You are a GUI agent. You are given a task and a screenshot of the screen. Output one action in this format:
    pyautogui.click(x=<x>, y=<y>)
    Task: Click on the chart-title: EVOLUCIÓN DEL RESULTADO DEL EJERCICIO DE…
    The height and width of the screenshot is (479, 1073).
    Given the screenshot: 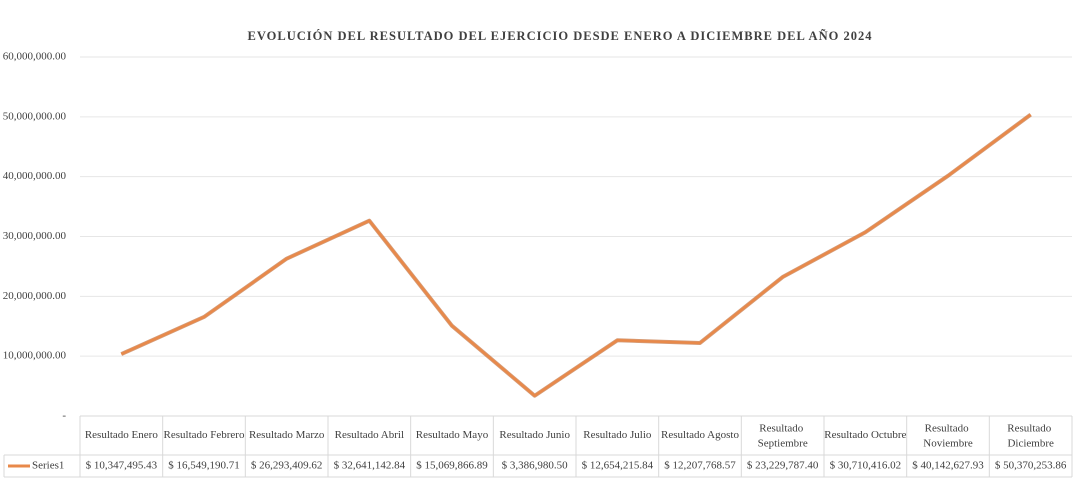 What is the action you would take?
    pyautogui.click(x=560, y=36)
    